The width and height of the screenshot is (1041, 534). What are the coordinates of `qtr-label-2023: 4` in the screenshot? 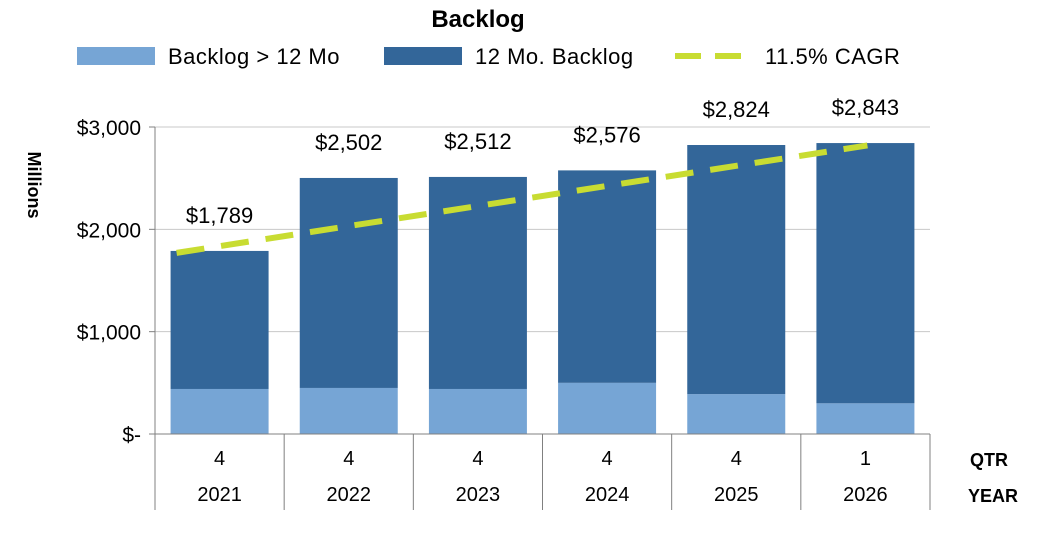 It's located at (477, 459).